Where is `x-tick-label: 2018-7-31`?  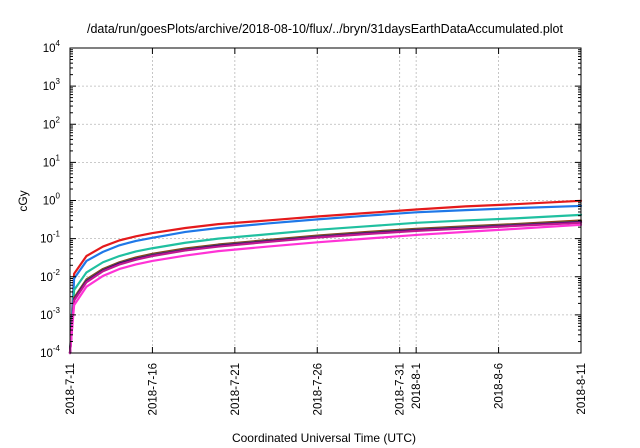 x-tick-label: 2018-7-31 is located at coordinates (401, 389).